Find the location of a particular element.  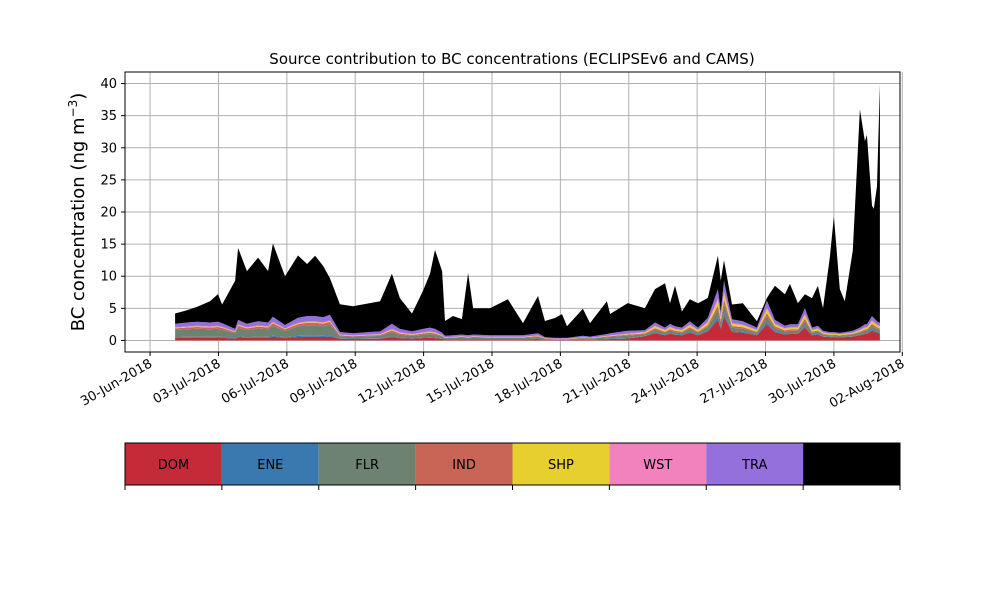

y-tick-label: 0 is located at coordinates (113, 341).